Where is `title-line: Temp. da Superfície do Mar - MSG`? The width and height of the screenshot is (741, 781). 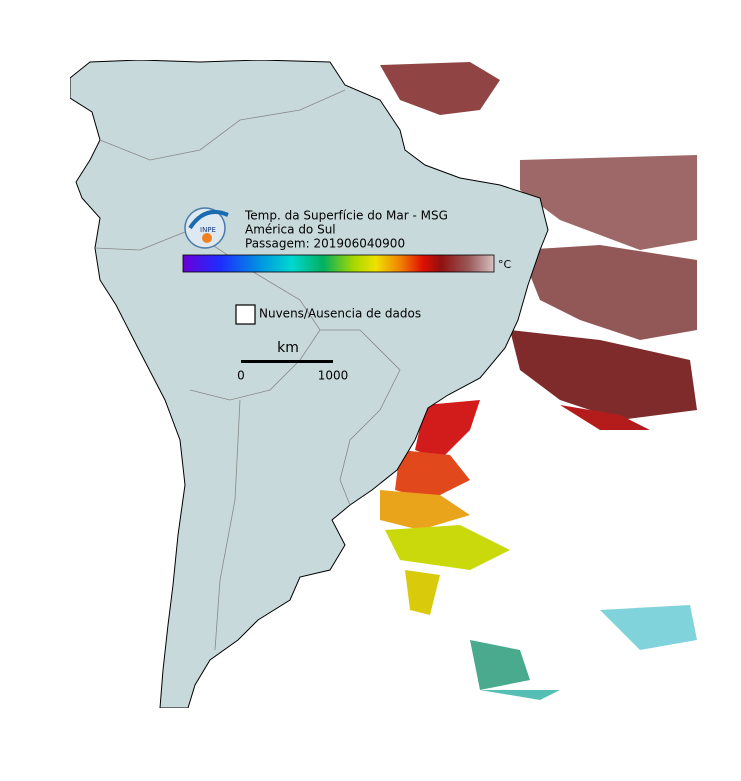
title-line: Temp. da Superfície do Mar - MSG is located at coordinates (346, 216).